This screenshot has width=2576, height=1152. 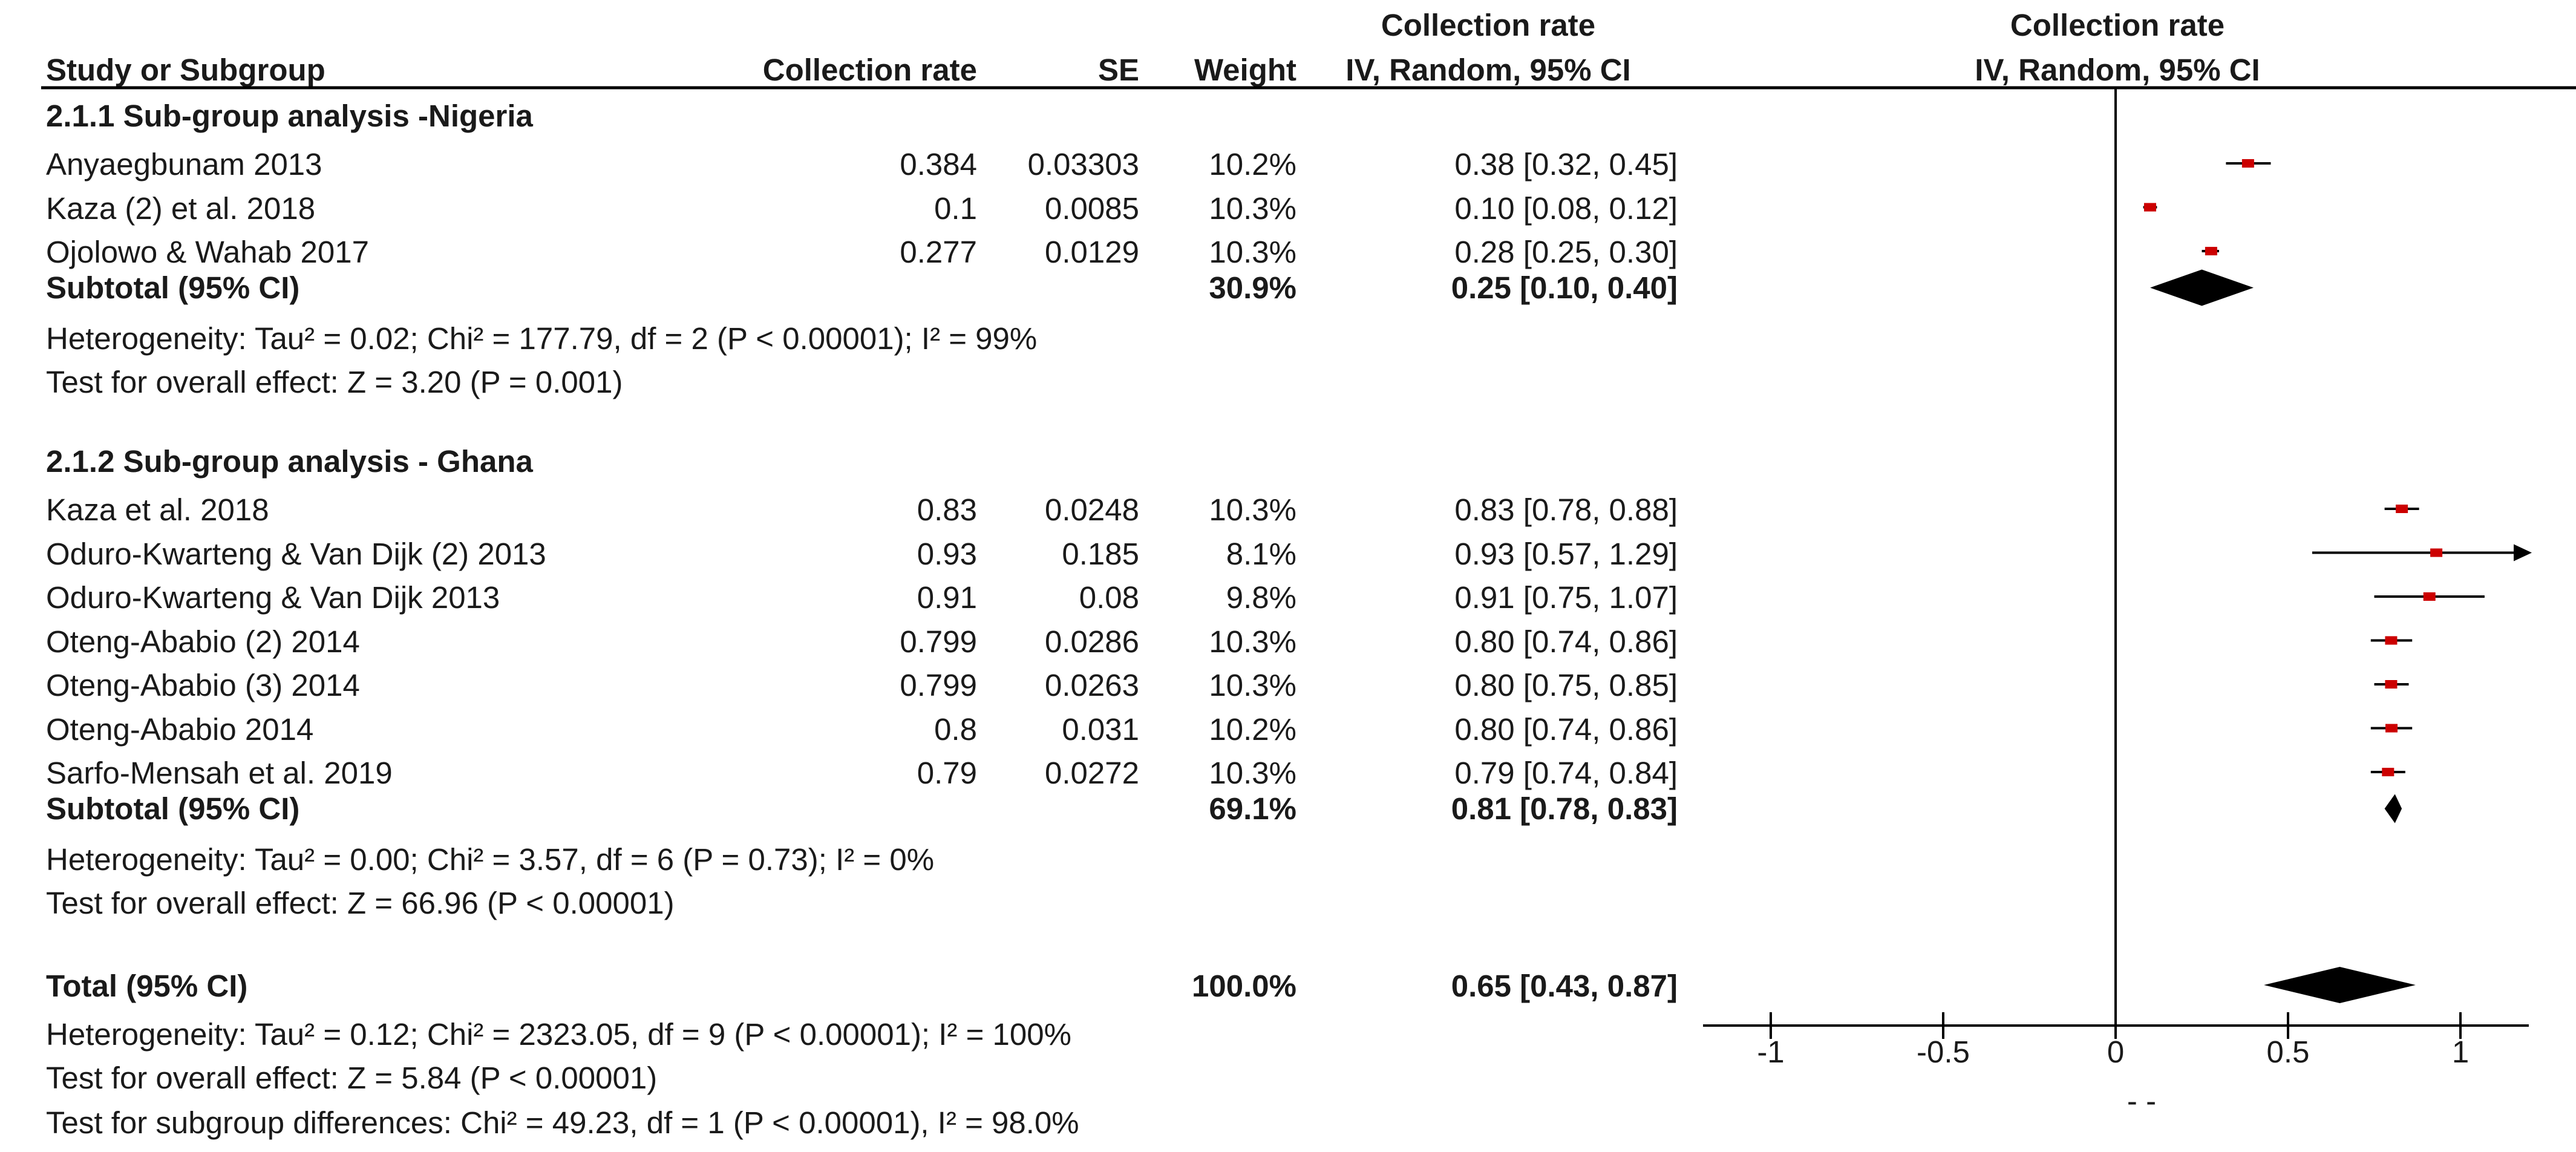 What do you see at coordinates (207, 252) in the screenshot?
I see `study-name: Ojolowo & Wahab 2017` at bounding box center [207, 252].